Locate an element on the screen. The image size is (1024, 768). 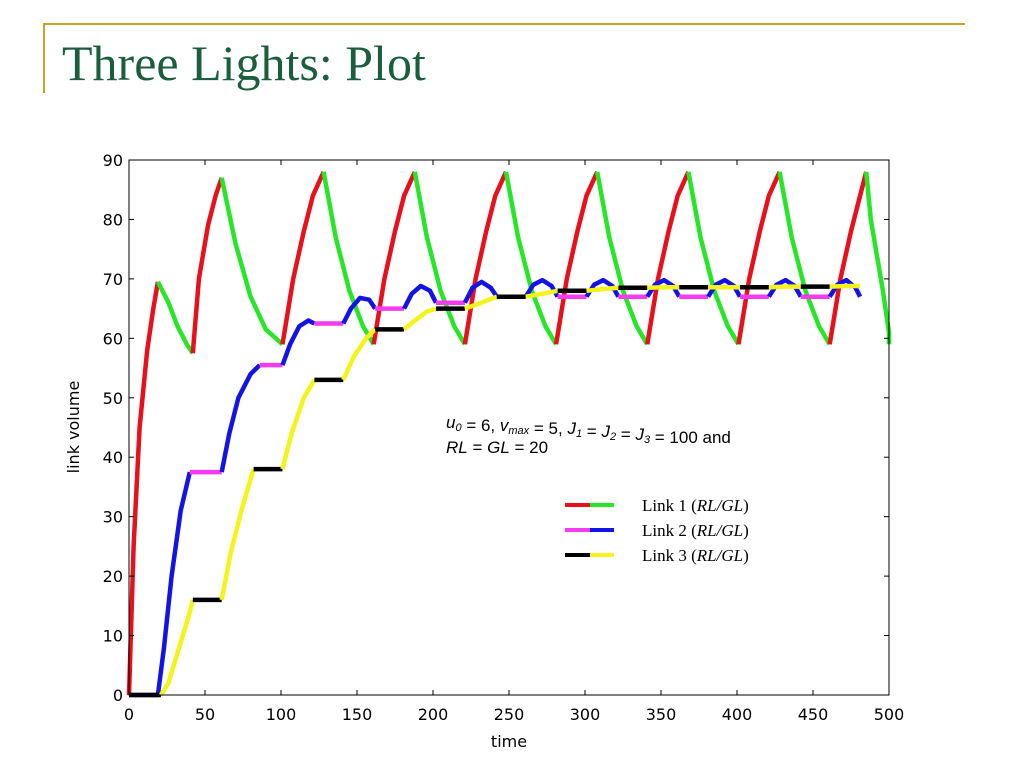
annotation-run: 1 is located at coordinates (579, 434).